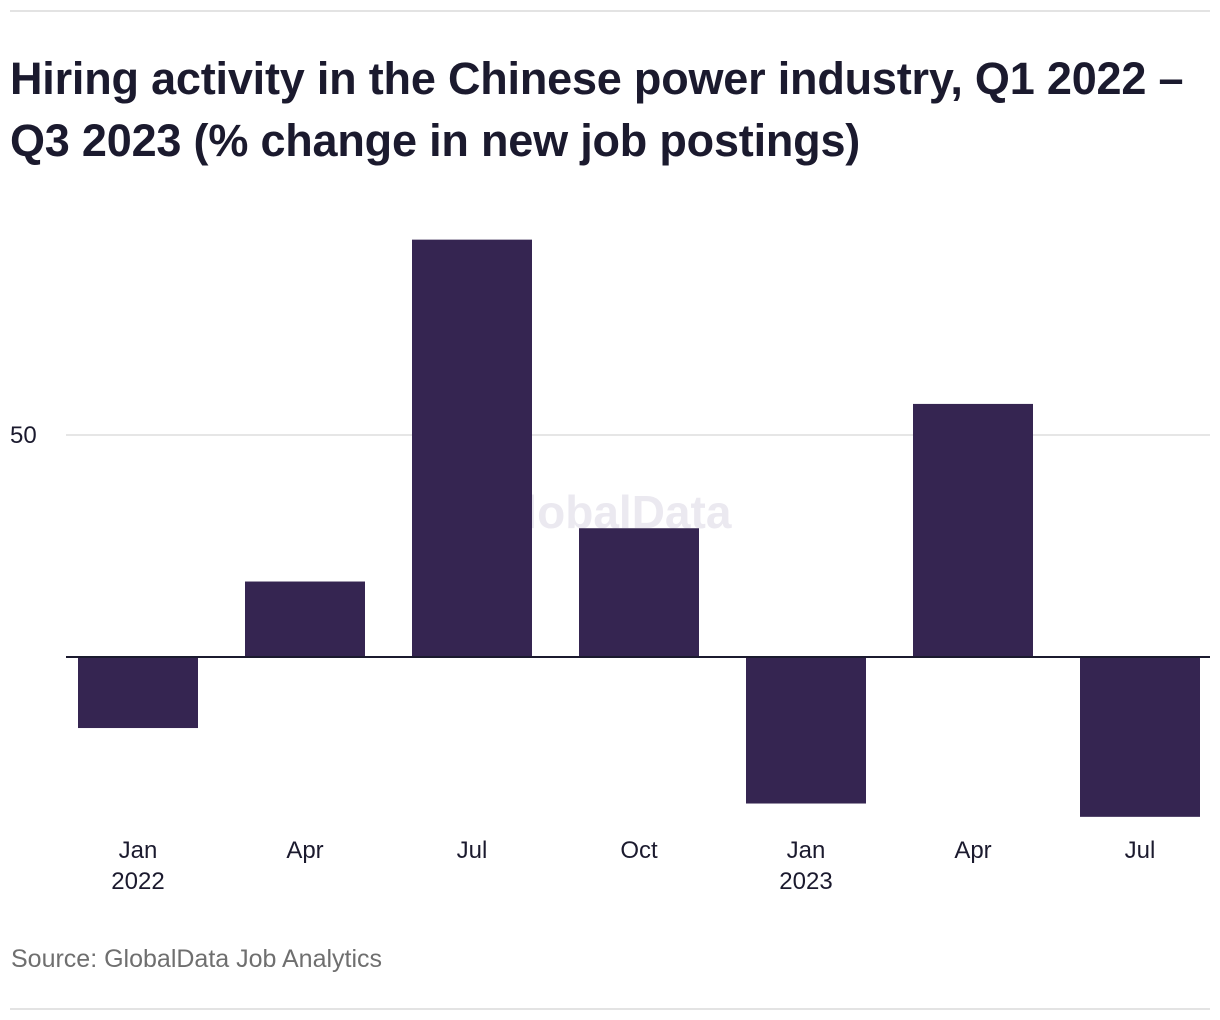 The height and width of the screenshot is (1020, 1220). What do you see at coordinates (610, 1009) in the screenshot?
I see `bottom-divider` at bounding box center [610, 1009].